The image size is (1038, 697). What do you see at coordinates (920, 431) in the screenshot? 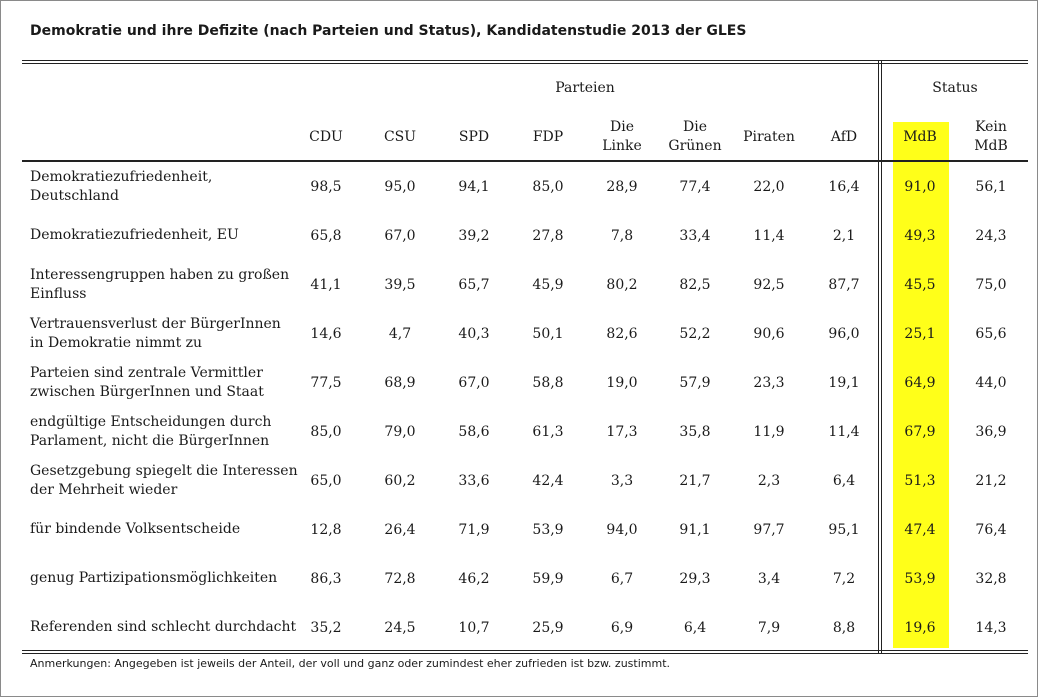
I see `cell-mdb: 67,9` at bounding box center [920, 431].